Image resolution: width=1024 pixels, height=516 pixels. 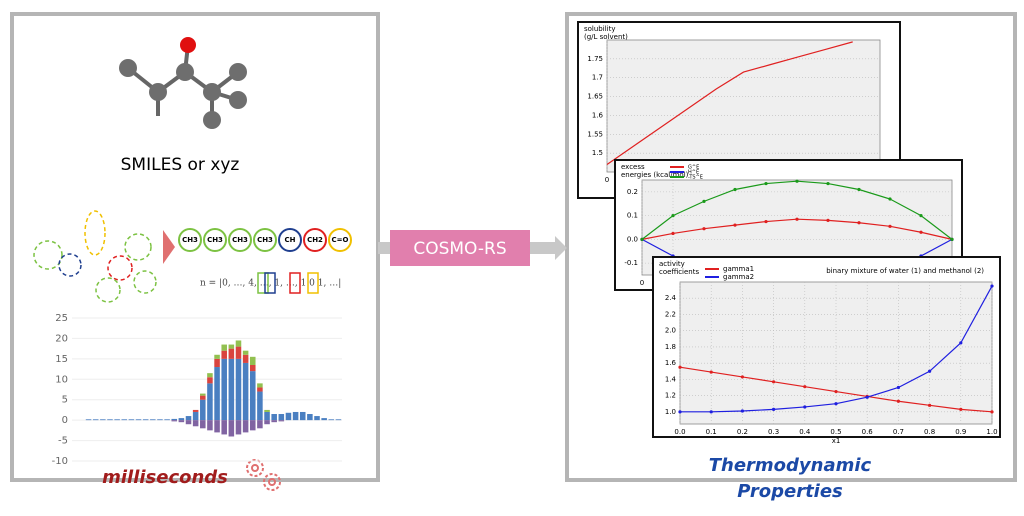 I want to click on y-tick-label: 0.1, so click(x=632, y=216).